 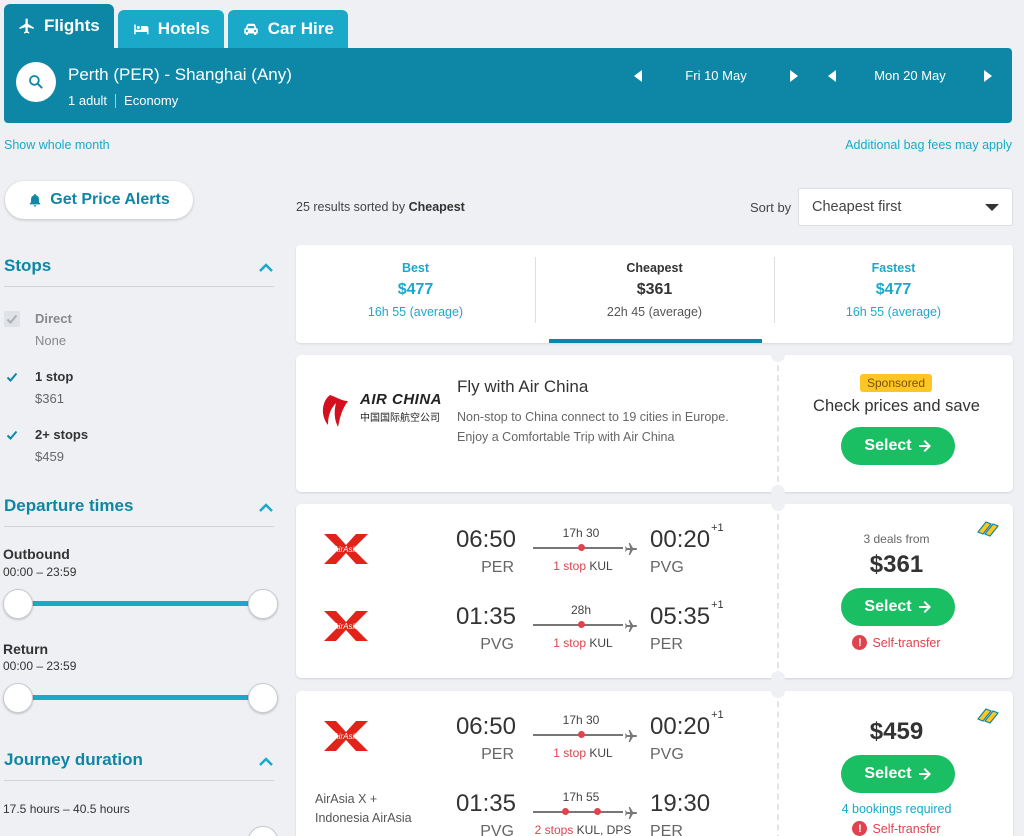 I want to click on stops-filter-heading: Stops, so click(x=139, y=271).